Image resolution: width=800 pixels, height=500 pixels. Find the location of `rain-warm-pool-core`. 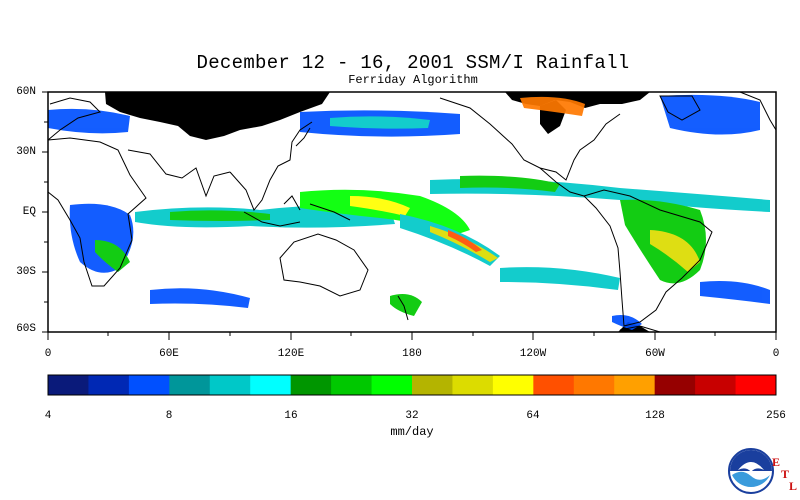

rain-warm-pool-core is located at coordinates (380, 206).